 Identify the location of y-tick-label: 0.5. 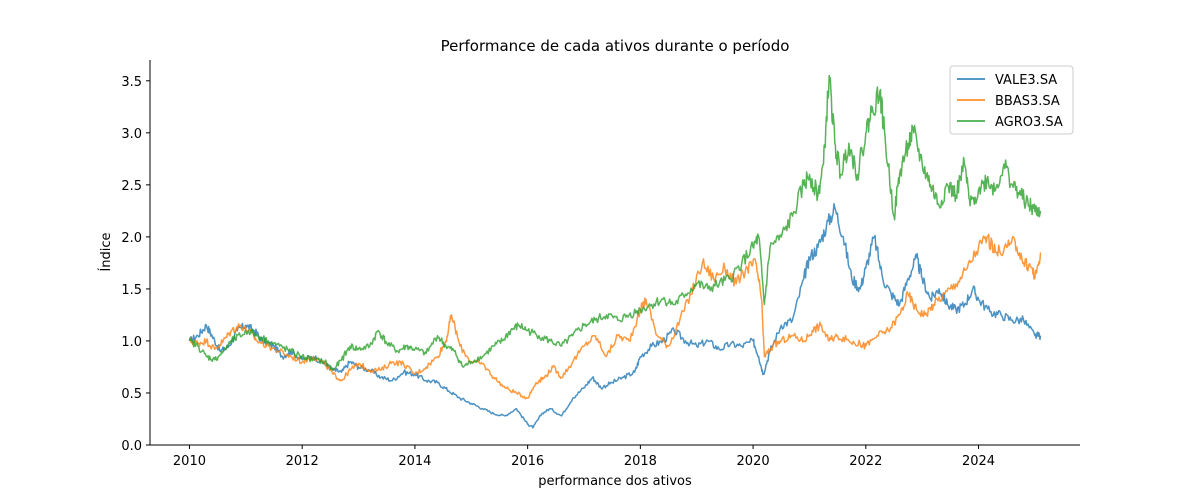
(131, 394).